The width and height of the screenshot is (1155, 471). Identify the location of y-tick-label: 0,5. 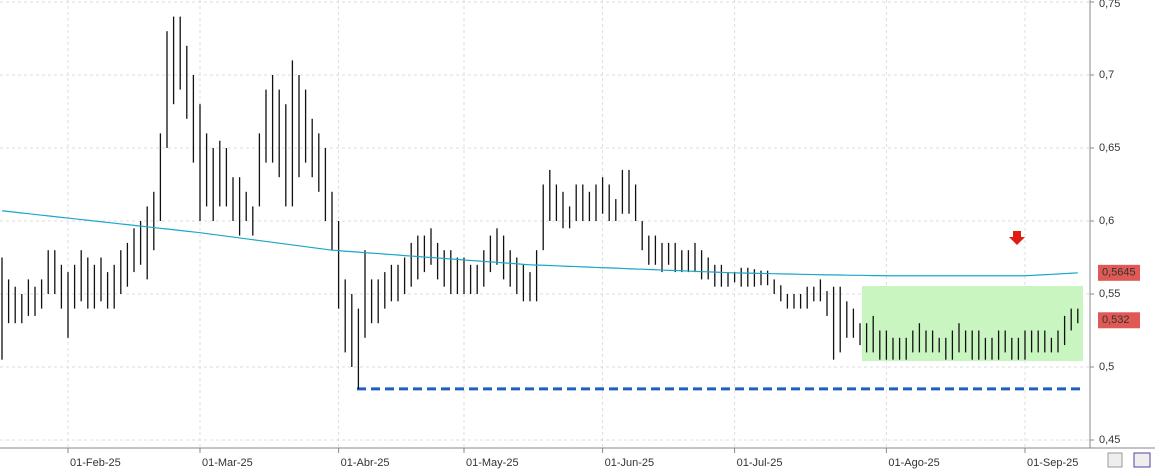
(1106, 367).